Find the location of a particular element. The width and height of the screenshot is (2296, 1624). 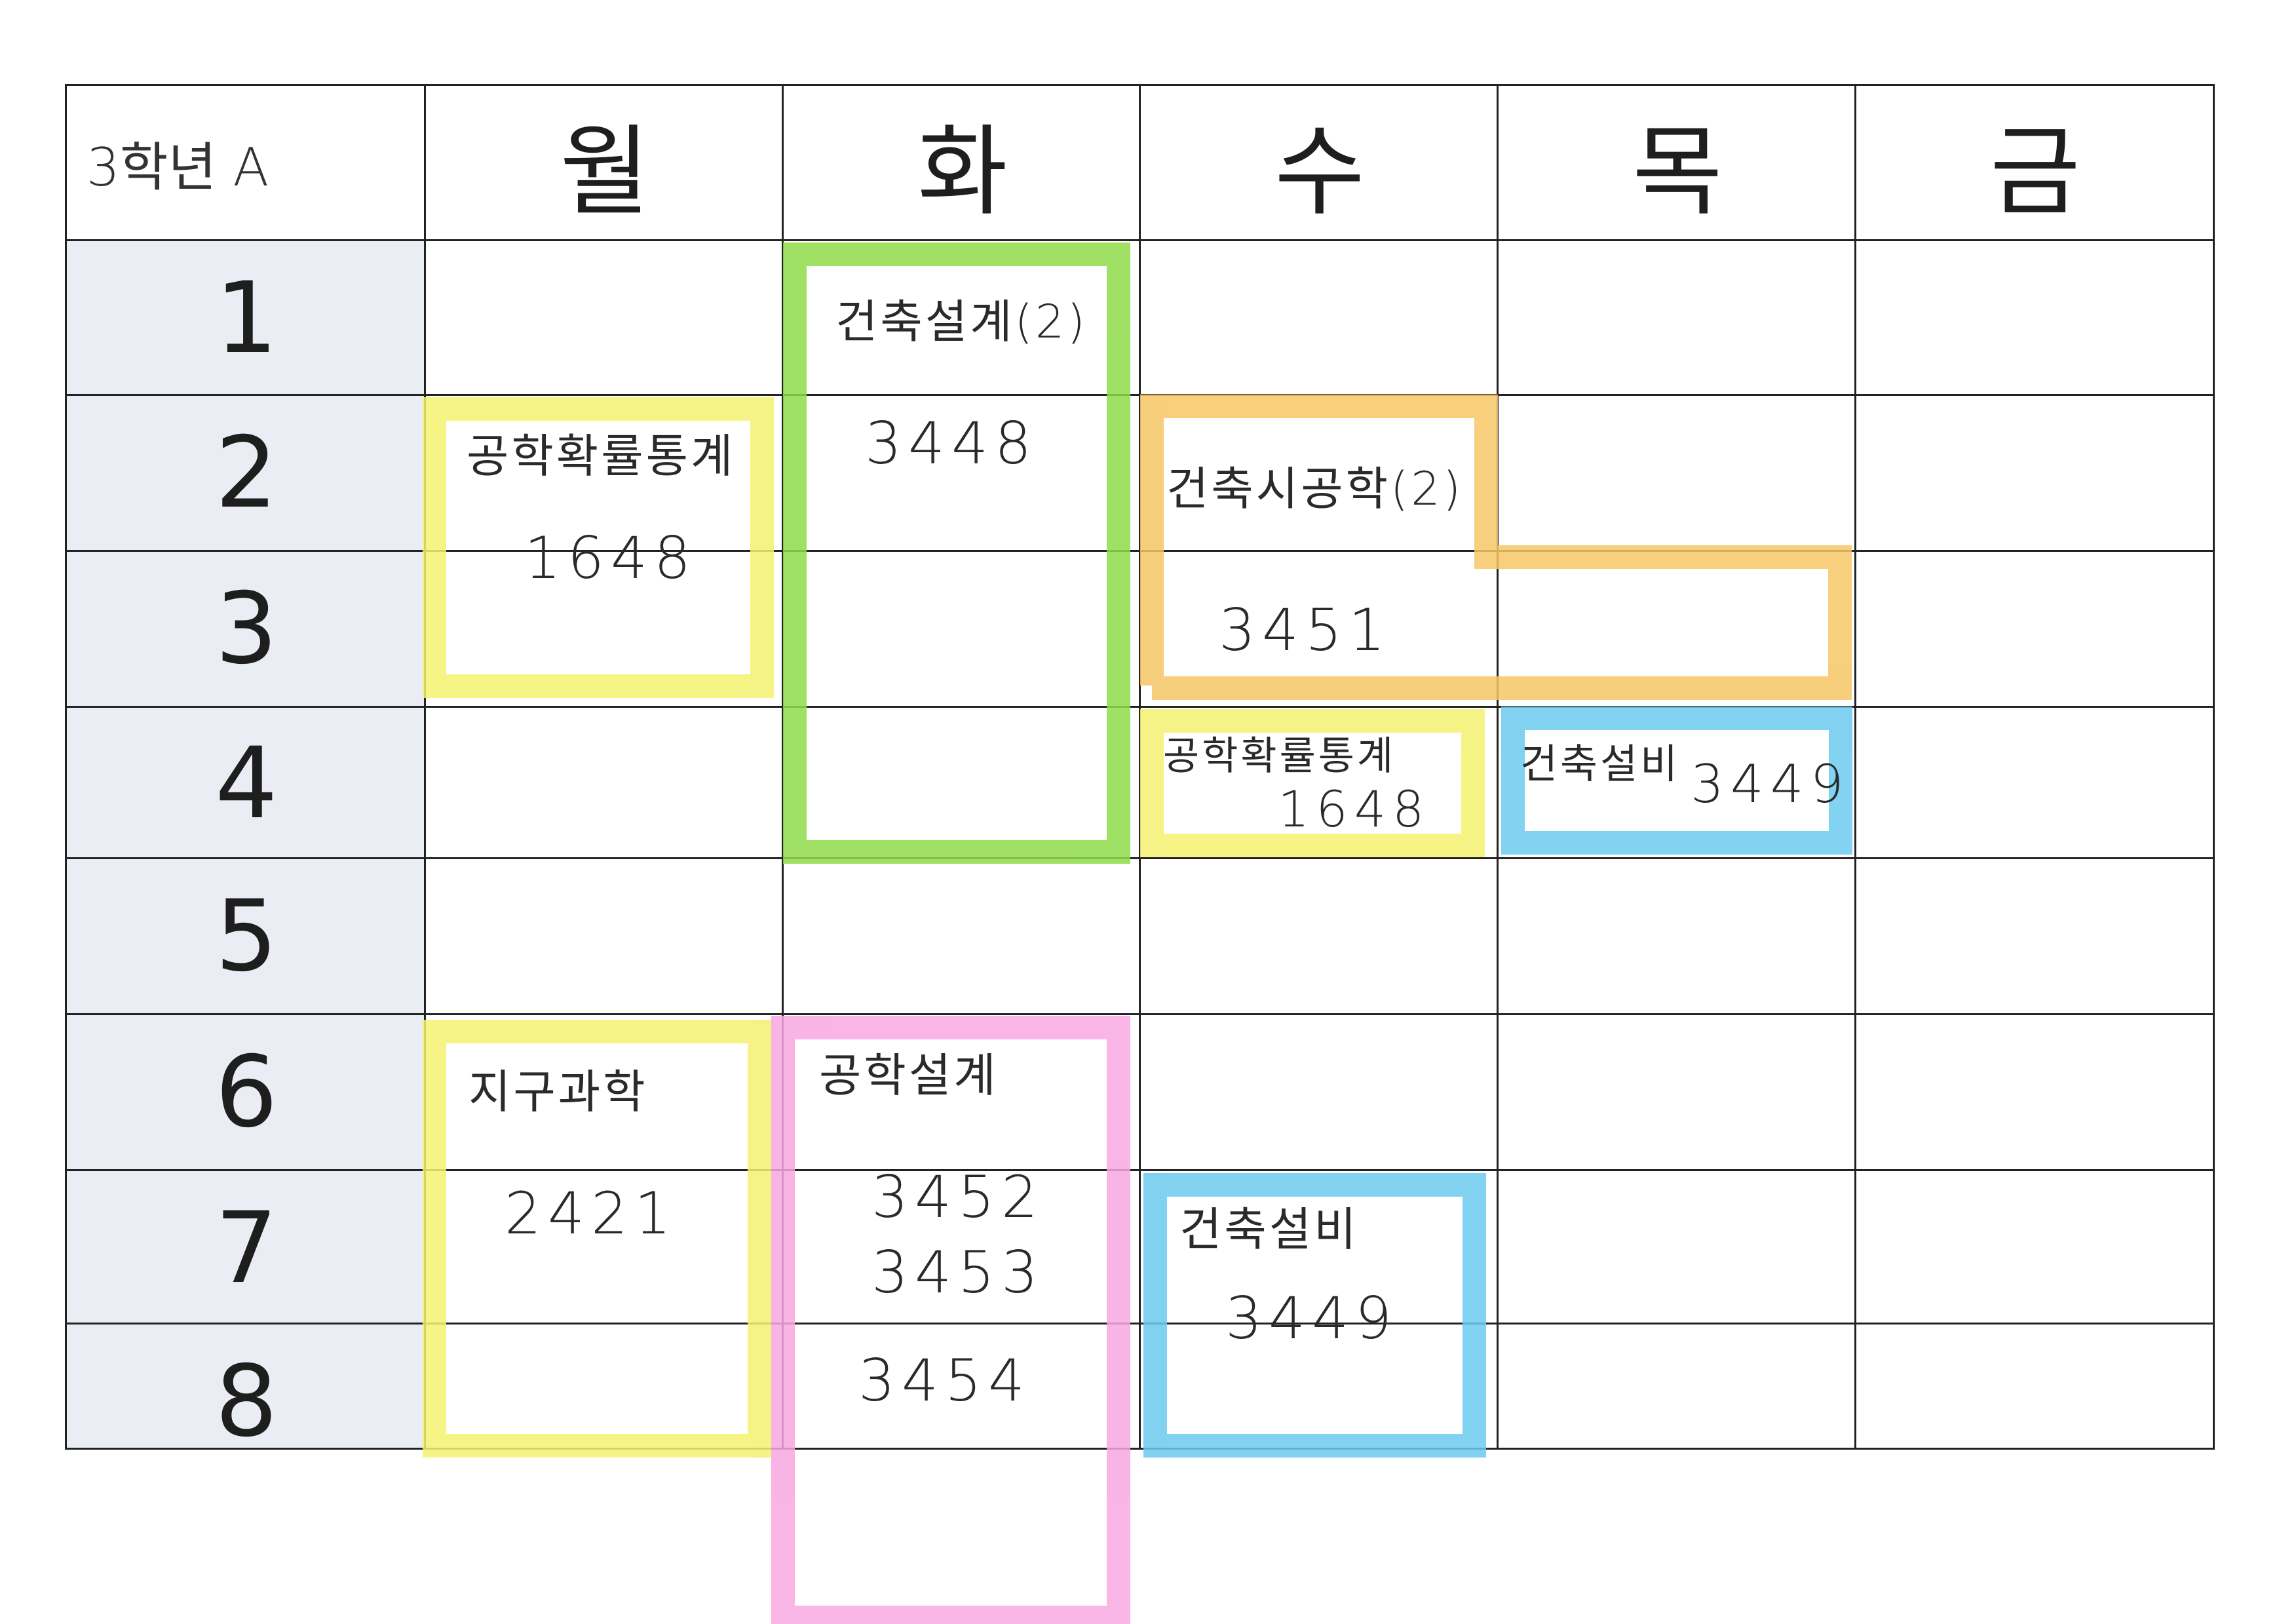

period-6: 6 is located at coordinates (246, 1092).